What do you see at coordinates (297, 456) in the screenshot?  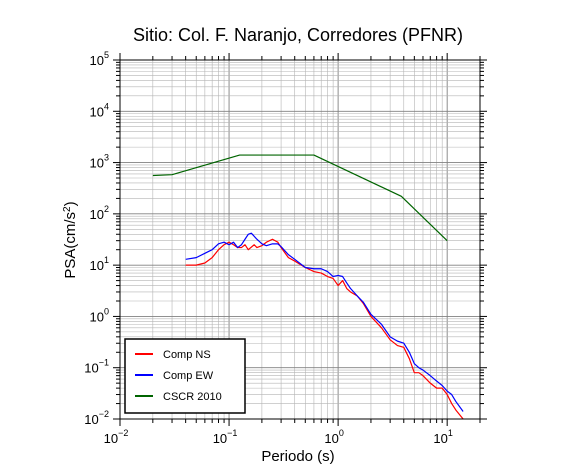 I see `x-axis-title: Periodo (s)` at bounding box center [297, 456].